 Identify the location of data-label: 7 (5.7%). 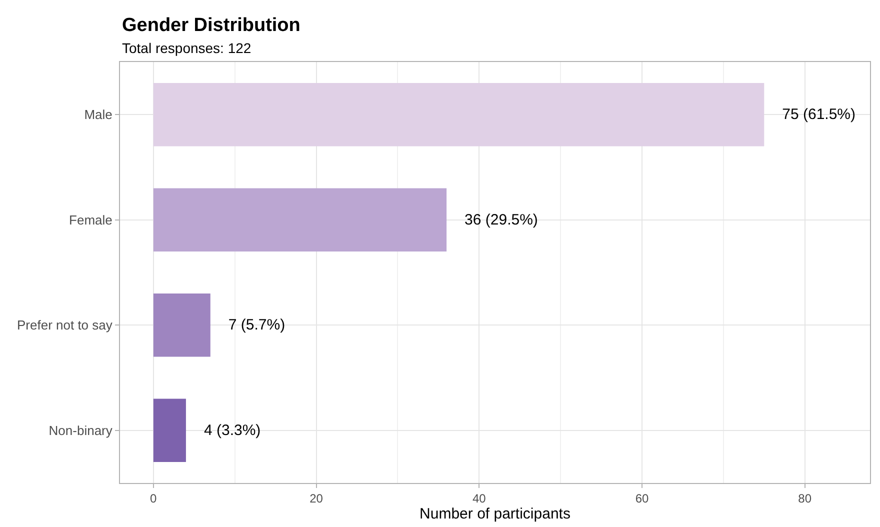
(249, 325).